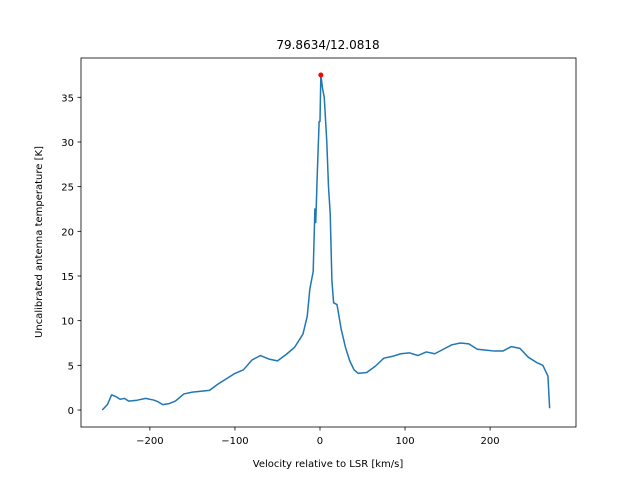 The image size is (640, 480). What do you see at coordinates (67, 98) in the screenshot?
I see `y-tick-label: 35` at bounding box center [67, 98].